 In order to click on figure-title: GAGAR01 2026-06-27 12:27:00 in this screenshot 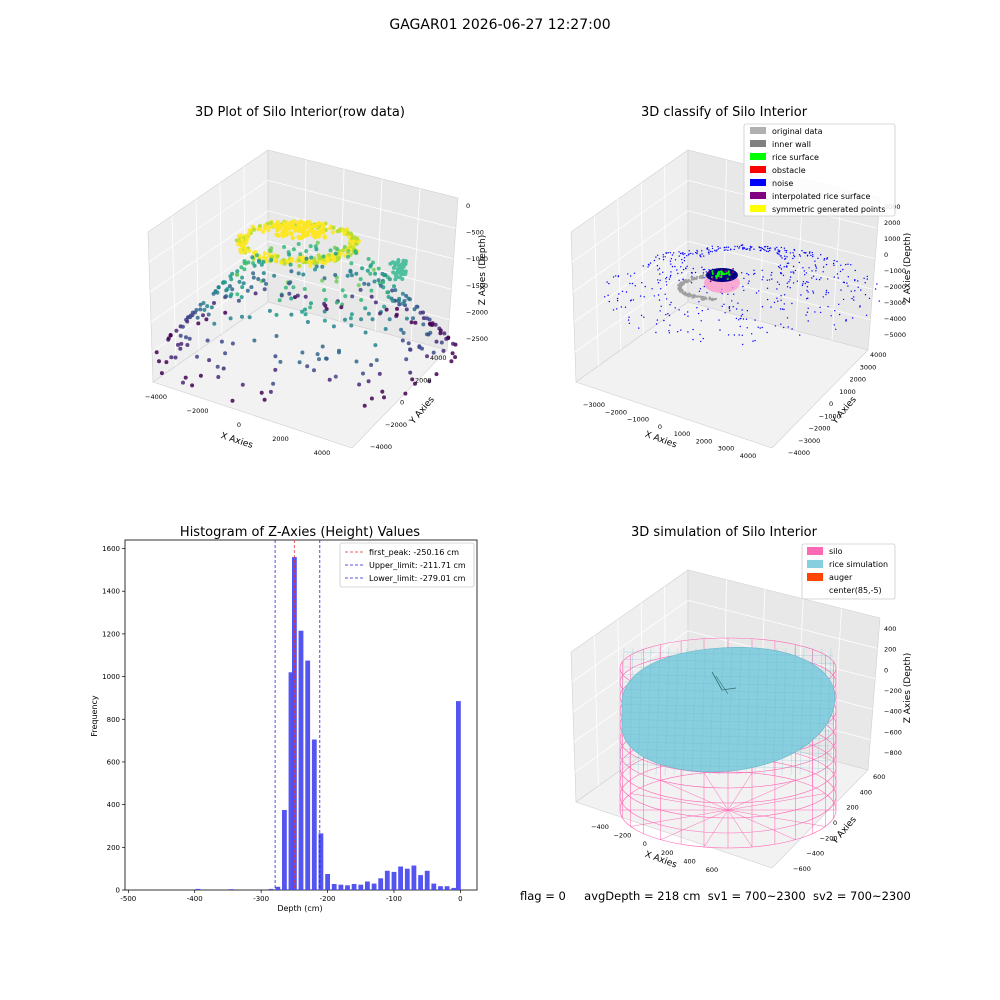, I will do `click(500, 25)`.